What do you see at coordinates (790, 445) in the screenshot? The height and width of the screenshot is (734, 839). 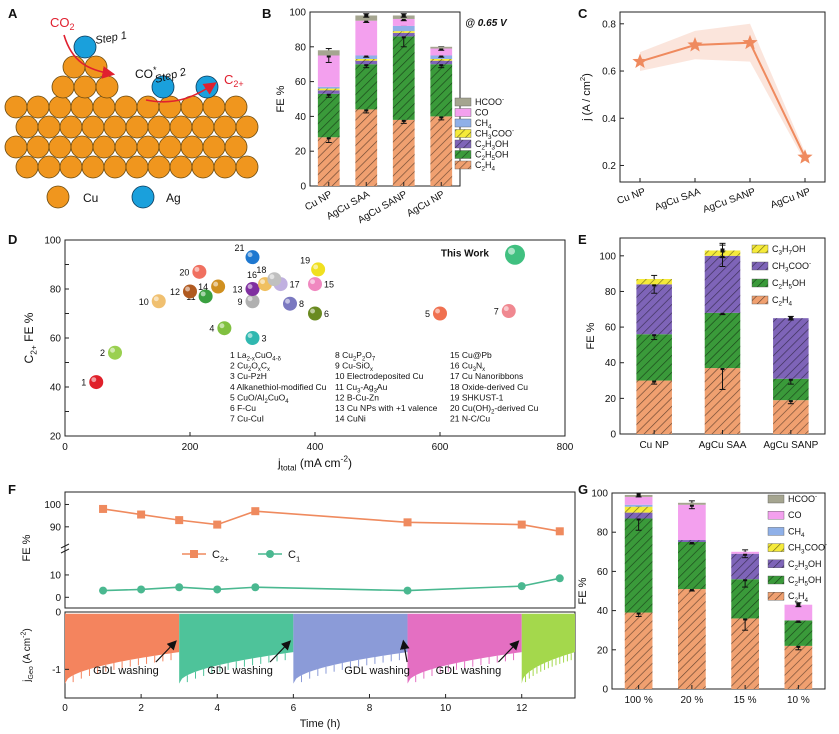 I see `x-tick-label: AgCu SANP` at bounding box center [790, 445].